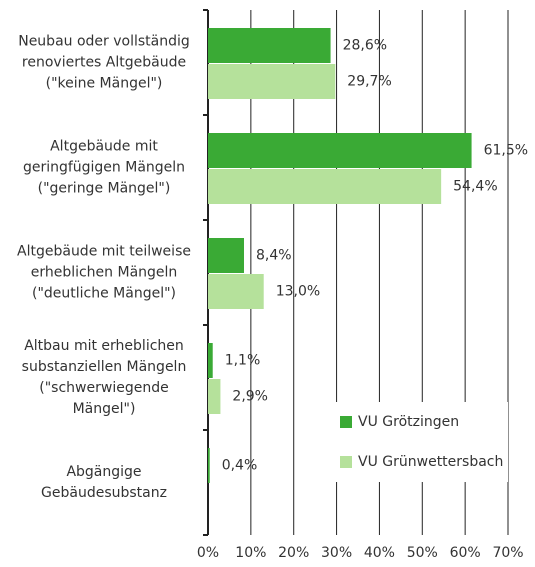 This screenshot has width=535, height=567. Describe the element at coordinates (250, 397) in the screenshot. I see `value-label: 2,9%` at that location.